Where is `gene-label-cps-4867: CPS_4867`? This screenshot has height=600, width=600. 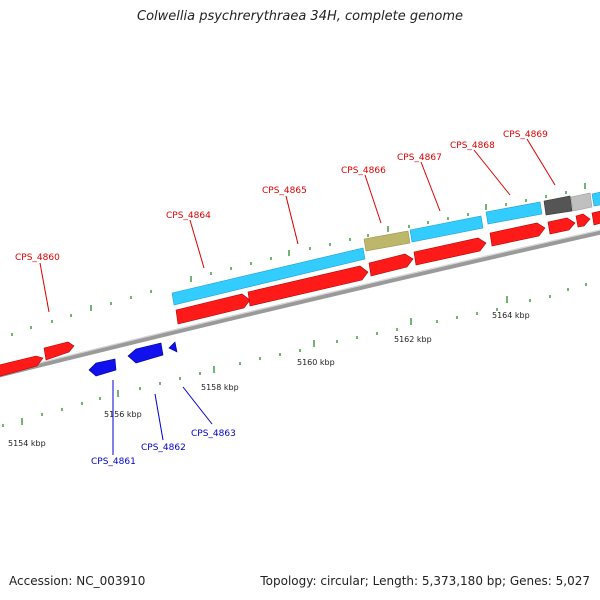 gene-label-cps-4867: CPS_4867 is located at coordinates (419, 158).